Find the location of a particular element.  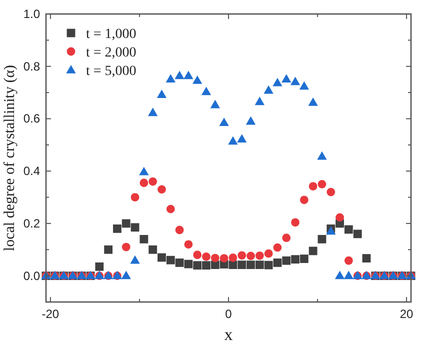

y-tick-label: 0.6 is located at coordinates (31, 119).